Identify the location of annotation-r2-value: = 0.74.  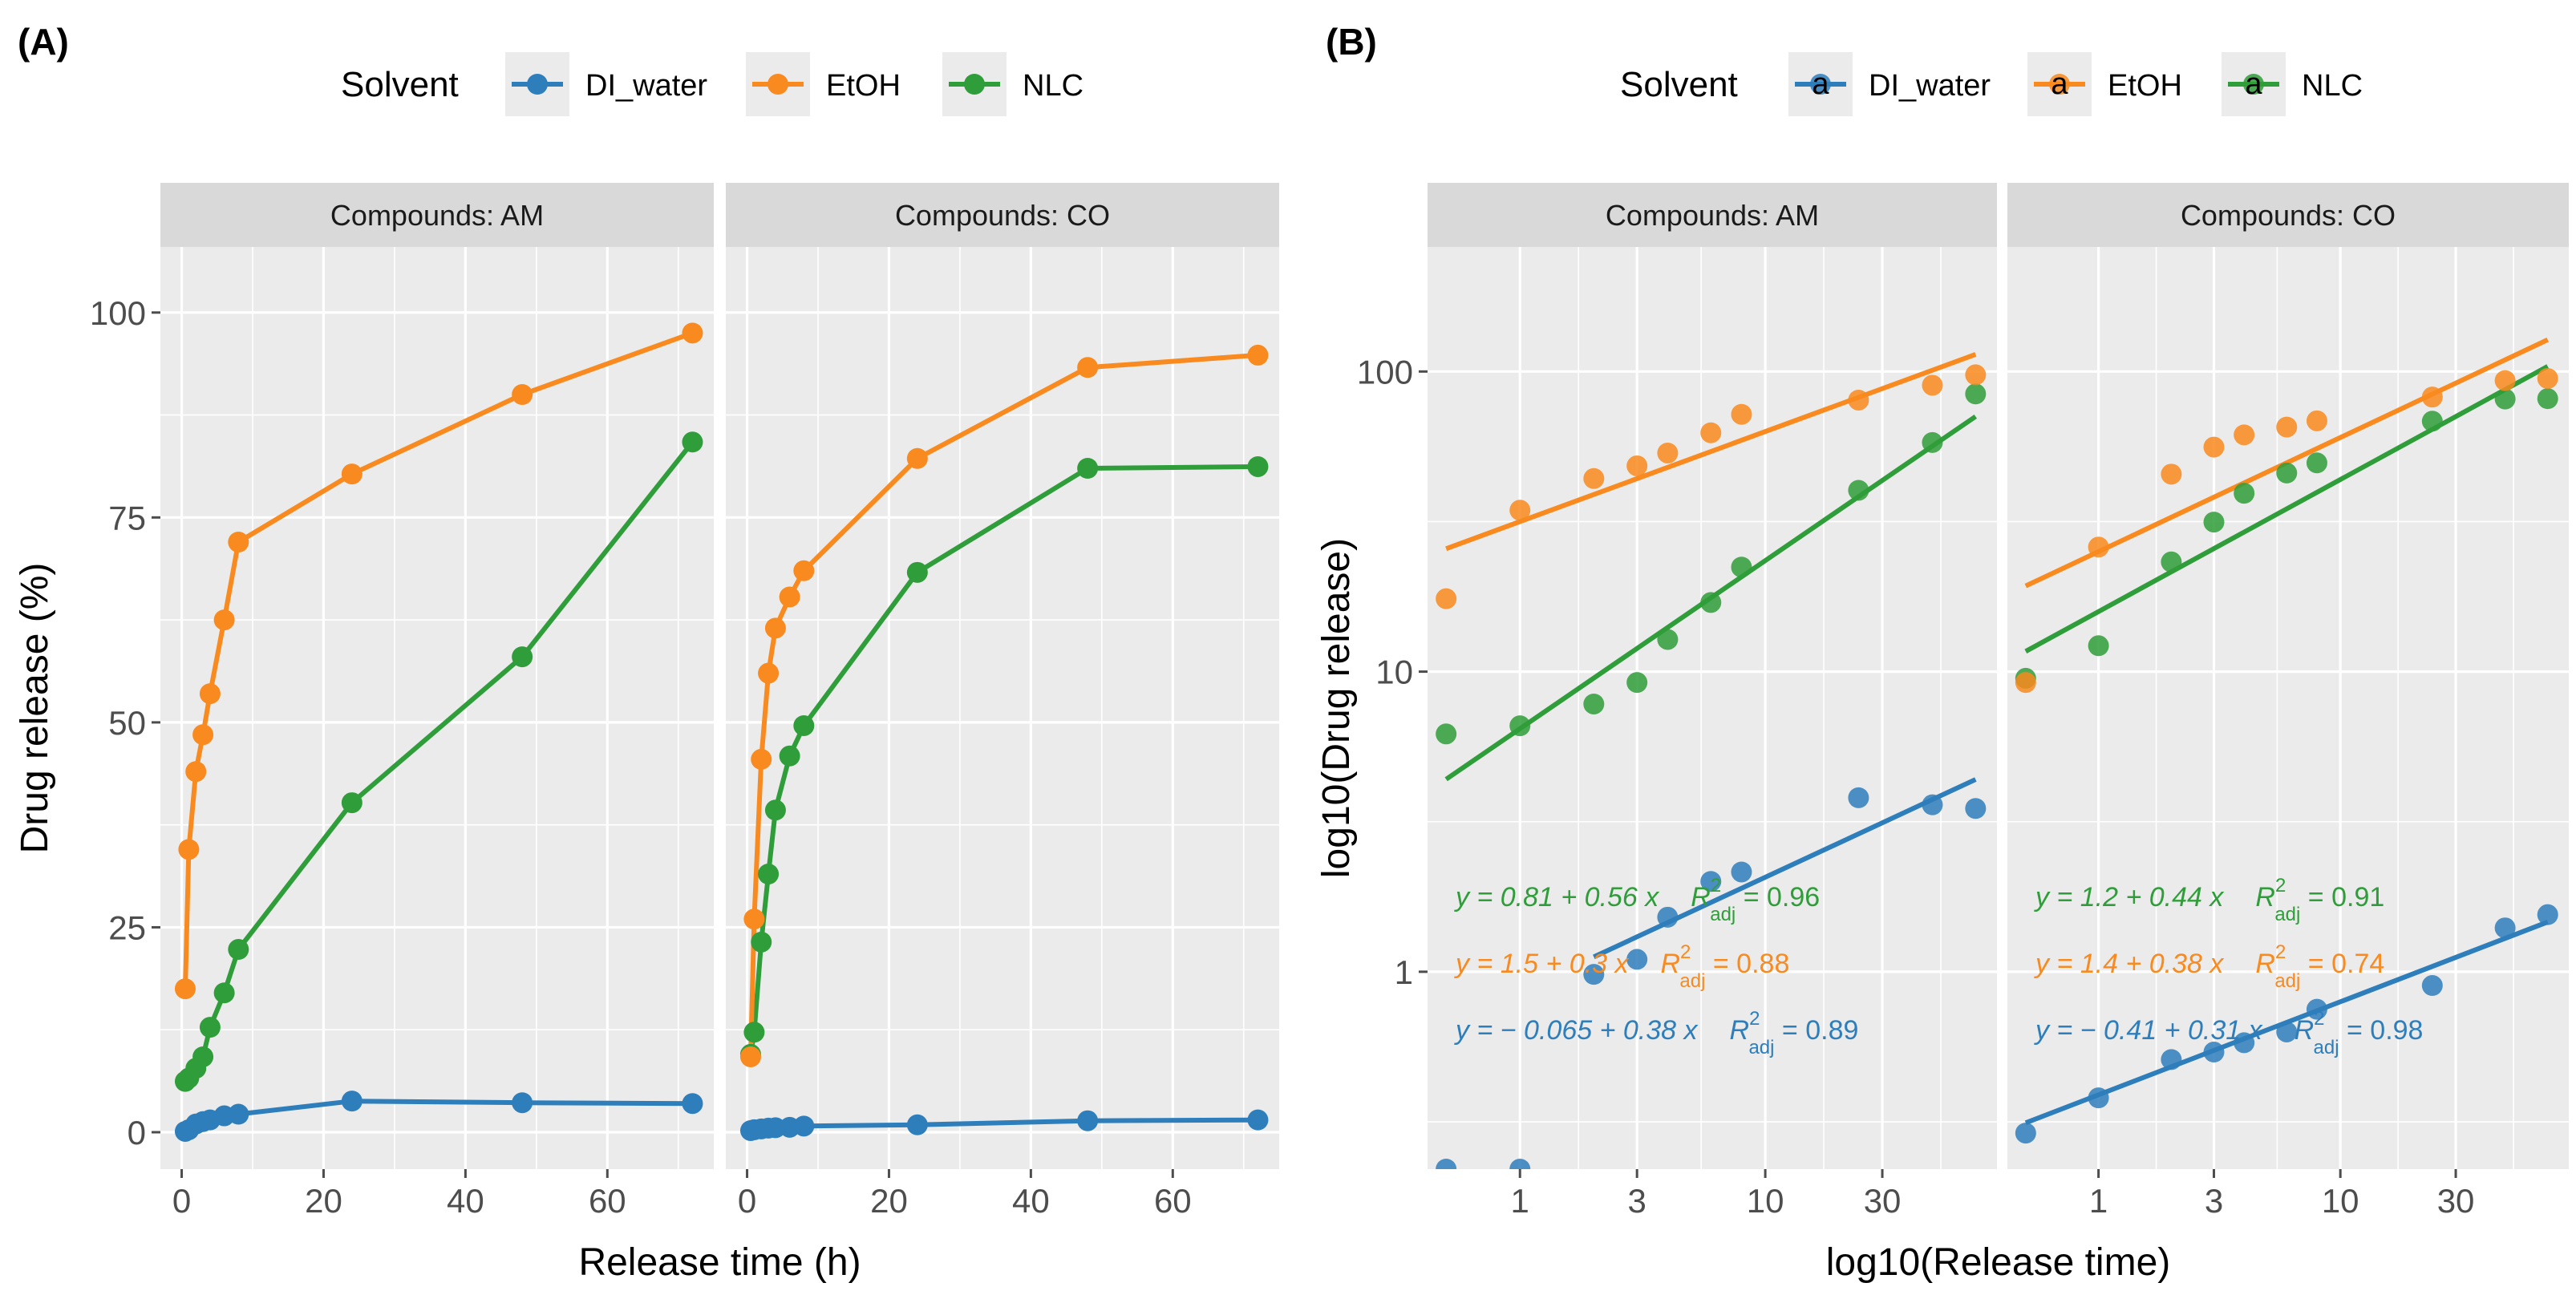
(2342, 964).